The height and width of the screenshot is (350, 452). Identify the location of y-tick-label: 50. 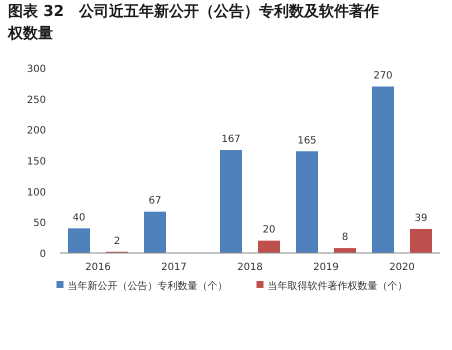
(39, 224).